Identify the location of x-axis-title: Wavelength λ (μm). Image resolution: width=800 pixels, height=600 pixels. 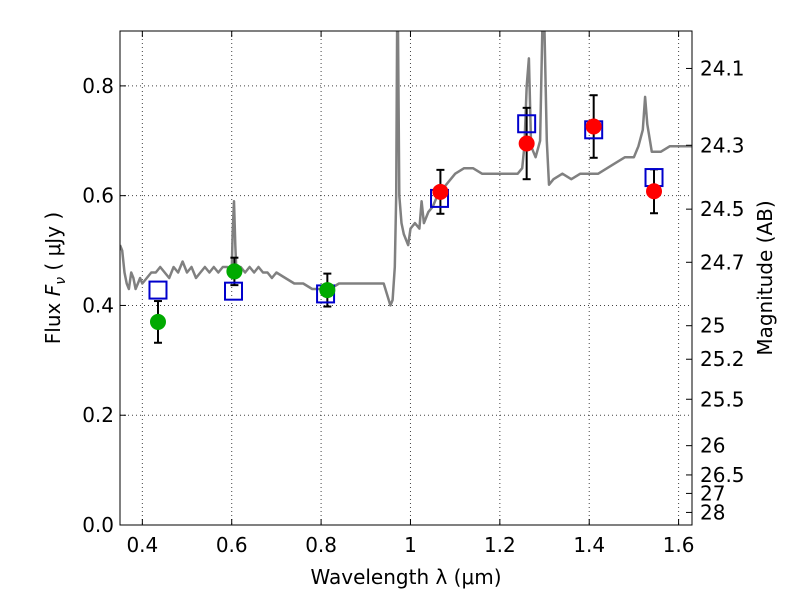
(405, 577).